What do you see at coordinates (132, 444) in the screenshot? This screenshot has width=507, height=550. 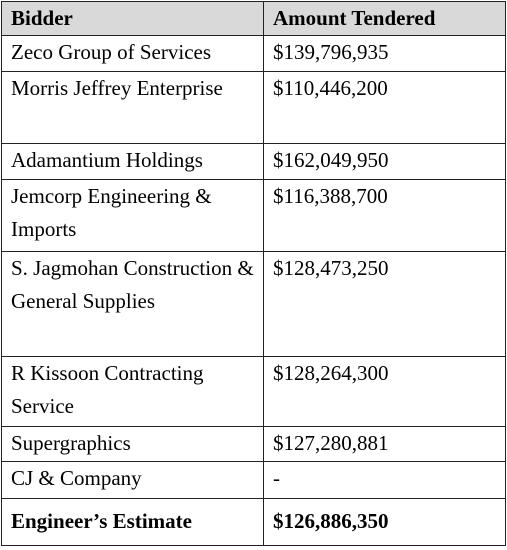 I see `bidder-cell: Supergraphics` at bounding box center [132, 444].